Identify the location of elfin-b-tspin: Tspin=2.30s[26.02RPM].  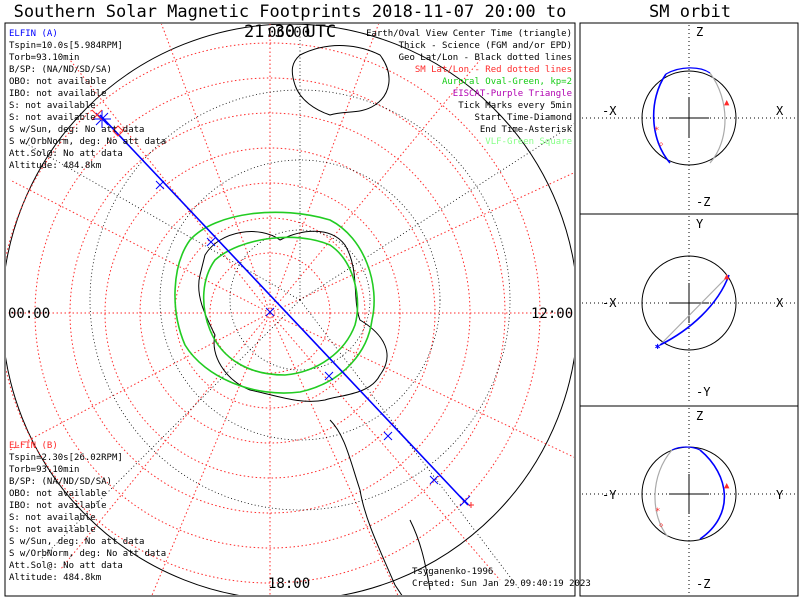
(66, 458).